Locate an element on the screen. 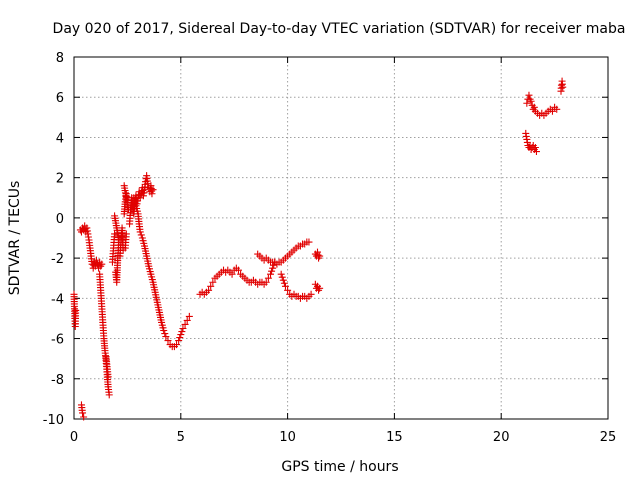 The width and height of the screenshot is (640, 480). y-axis-label: SDTVAR / TECUs is located at coordinates (15, 238).